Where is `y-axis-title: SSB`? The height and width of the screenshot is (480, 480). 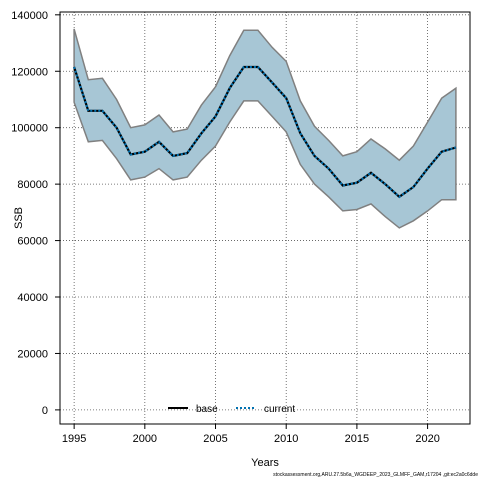 y-axis-title: SSB is located at coordinates (19, 218).